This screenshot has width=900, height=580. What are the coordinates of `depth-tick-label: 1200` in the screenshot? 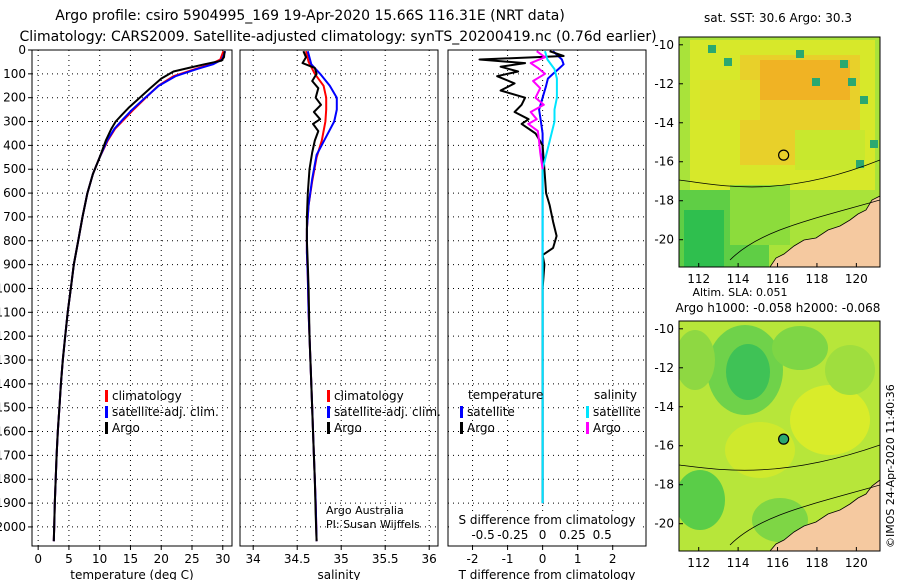 It's located at (13, 336).